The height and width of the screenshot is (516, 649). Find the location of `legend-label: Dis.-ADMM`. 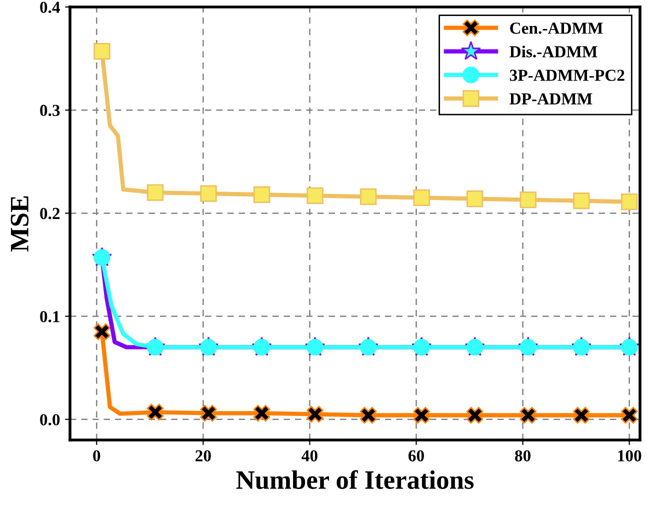

legend-label: Dis.-ADMM is located at coordinates (554, 52).